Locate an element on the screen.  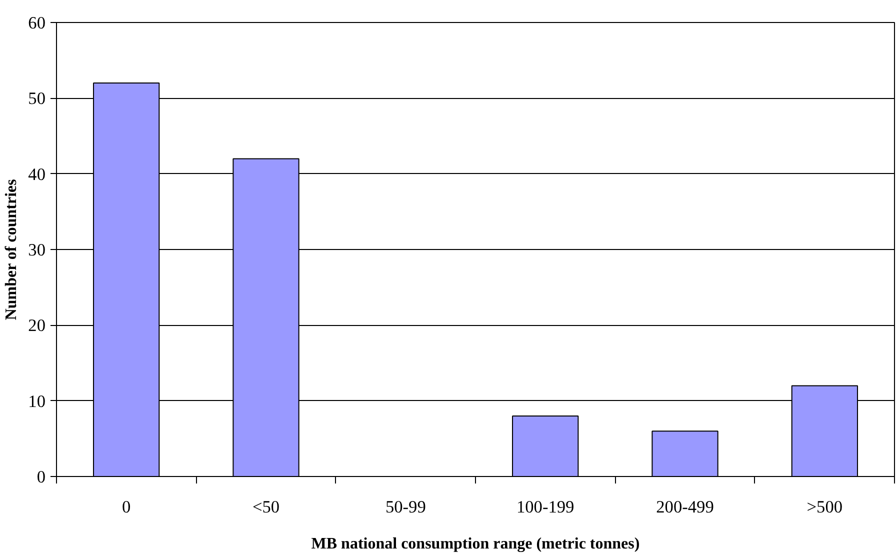
y-tick-label: 20 is located at coordinates (37, 326).